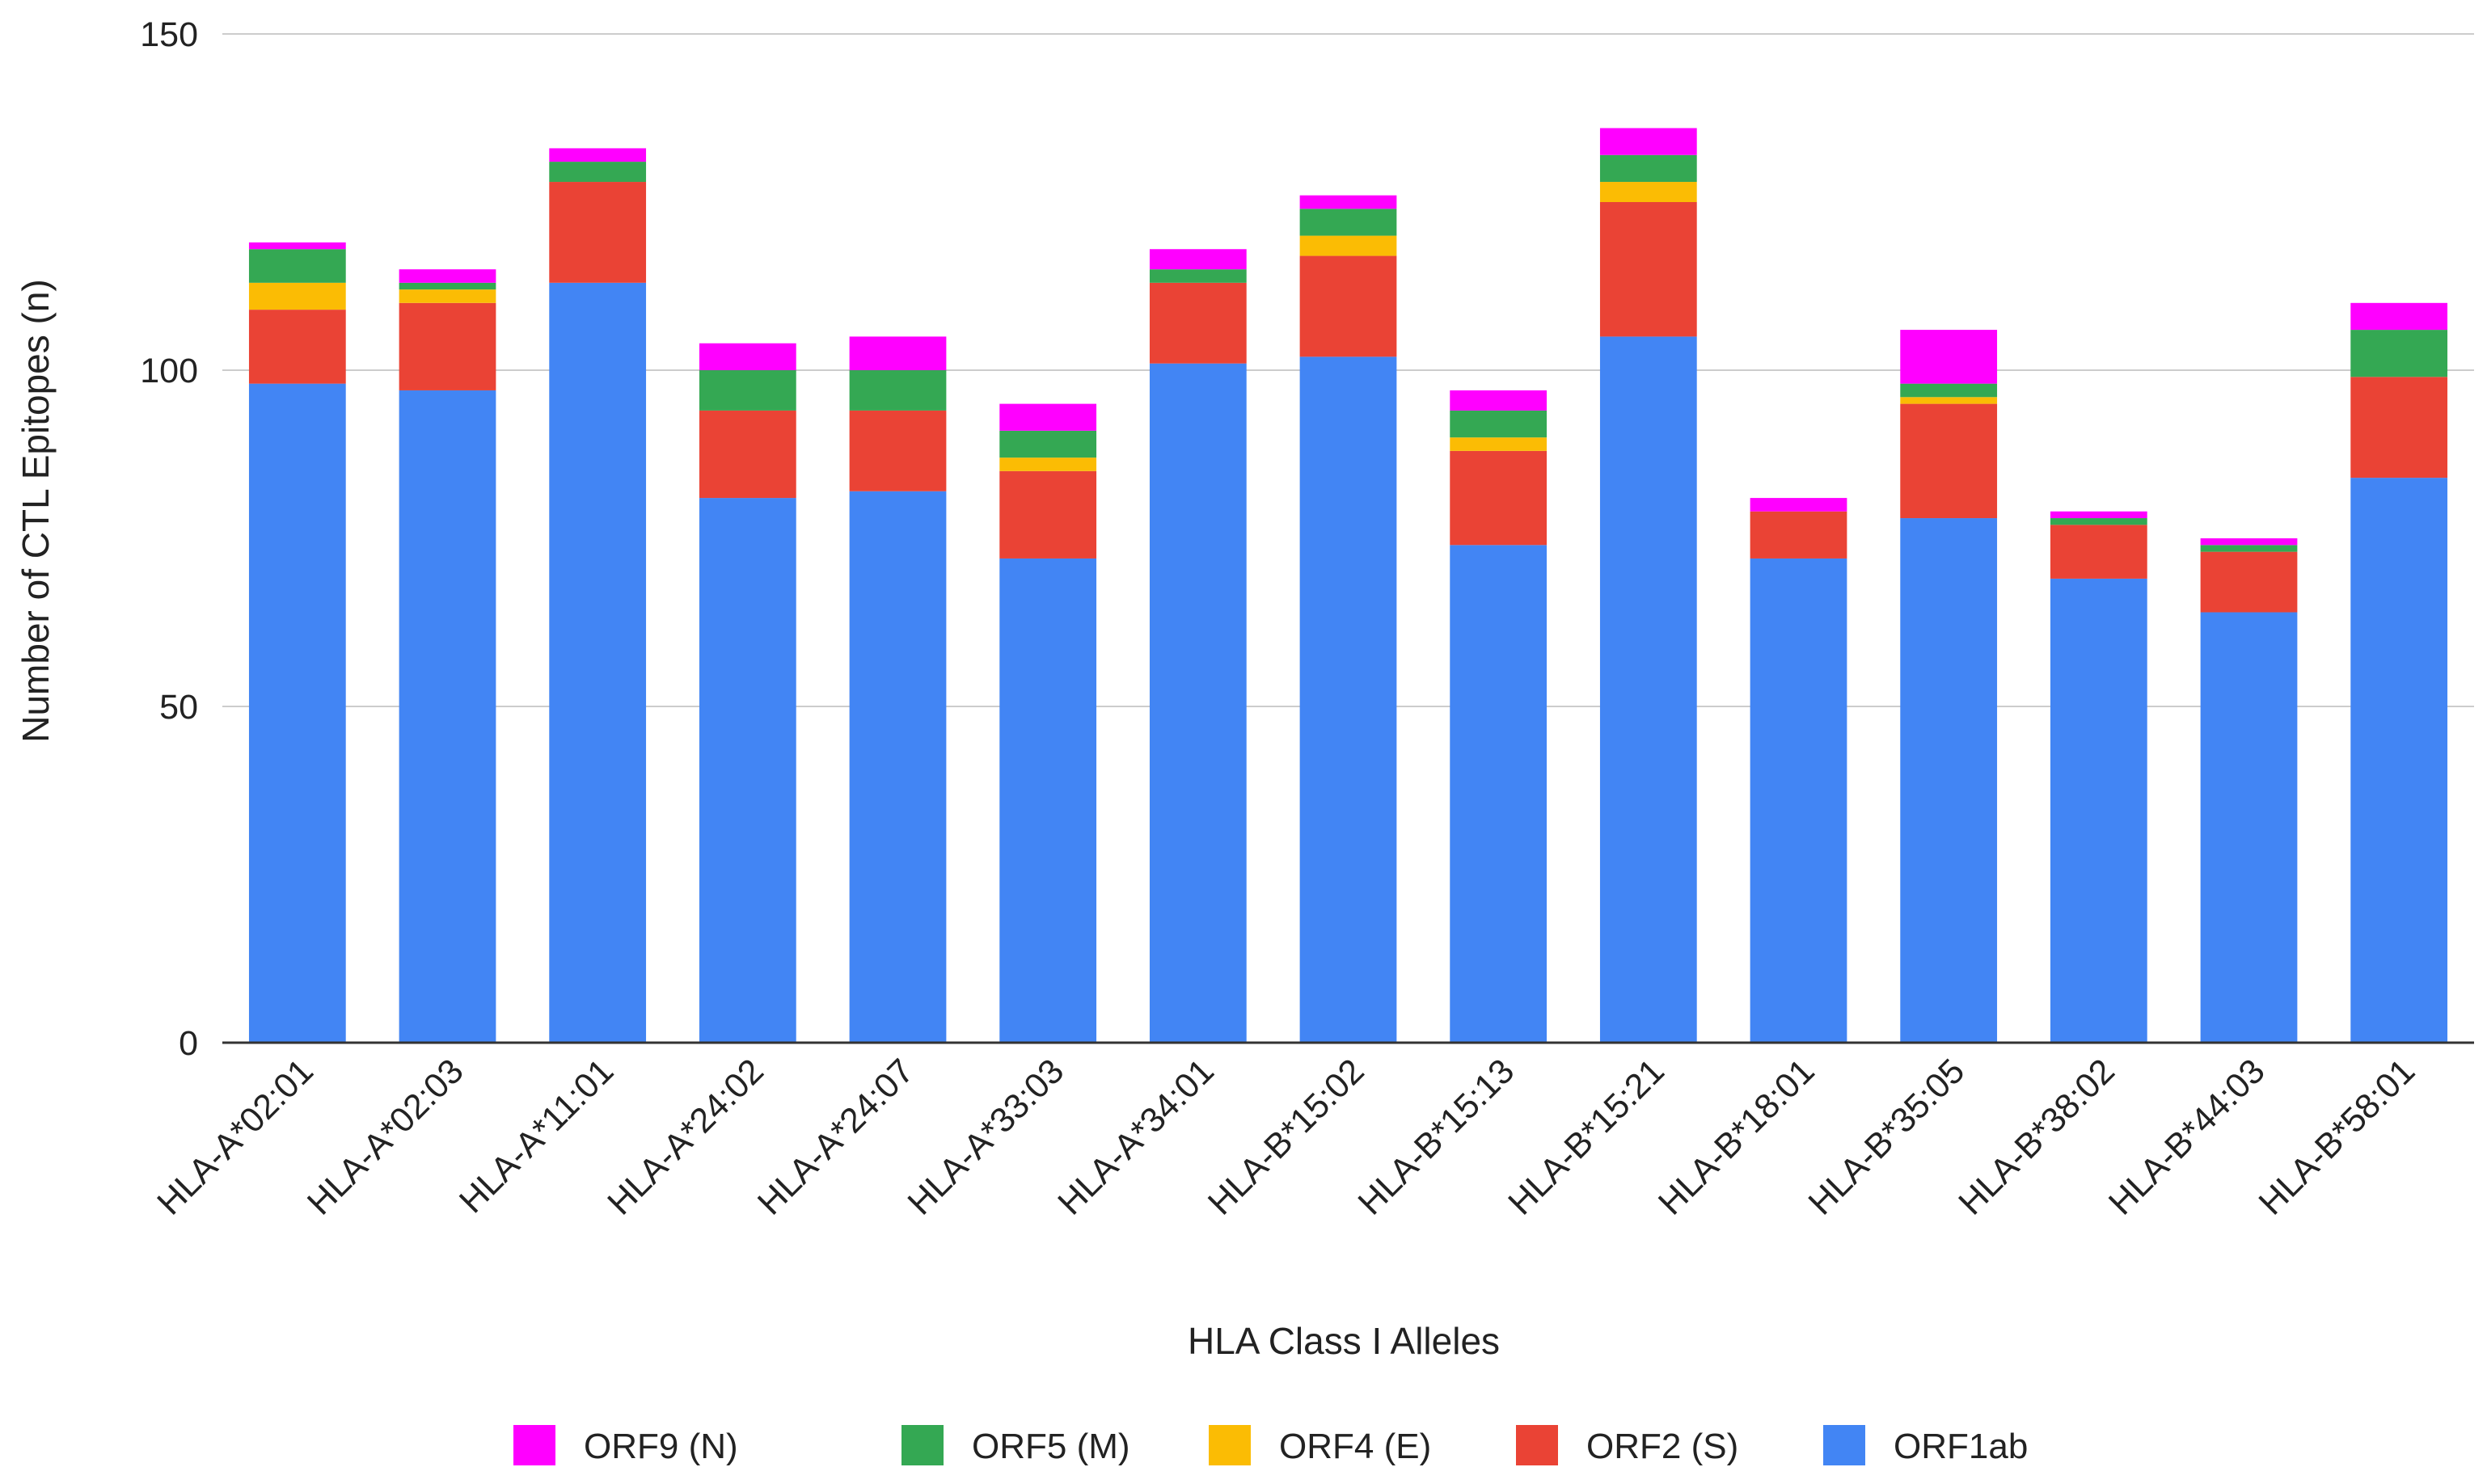 The width and height of the screenshot is (2487, 1484). Describe the element at coordinates (835, 1137) in the screenshot. I see `x-tick-label: HLA-A*24:07` at that location.